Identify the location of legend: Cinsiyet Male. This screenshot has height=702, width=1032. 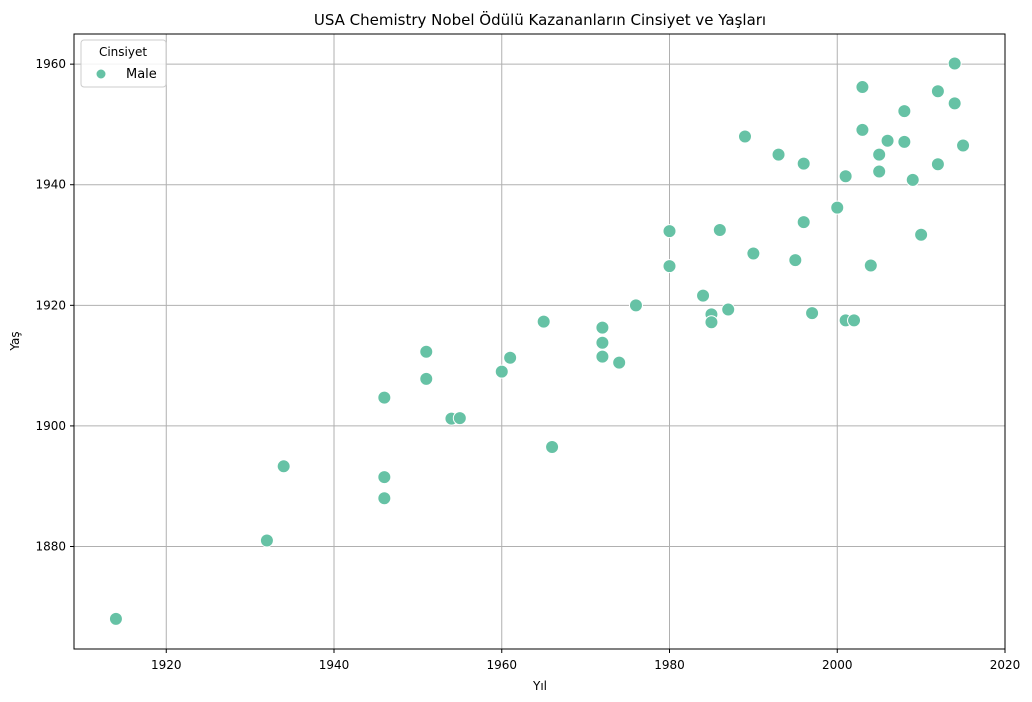
(123, 63).